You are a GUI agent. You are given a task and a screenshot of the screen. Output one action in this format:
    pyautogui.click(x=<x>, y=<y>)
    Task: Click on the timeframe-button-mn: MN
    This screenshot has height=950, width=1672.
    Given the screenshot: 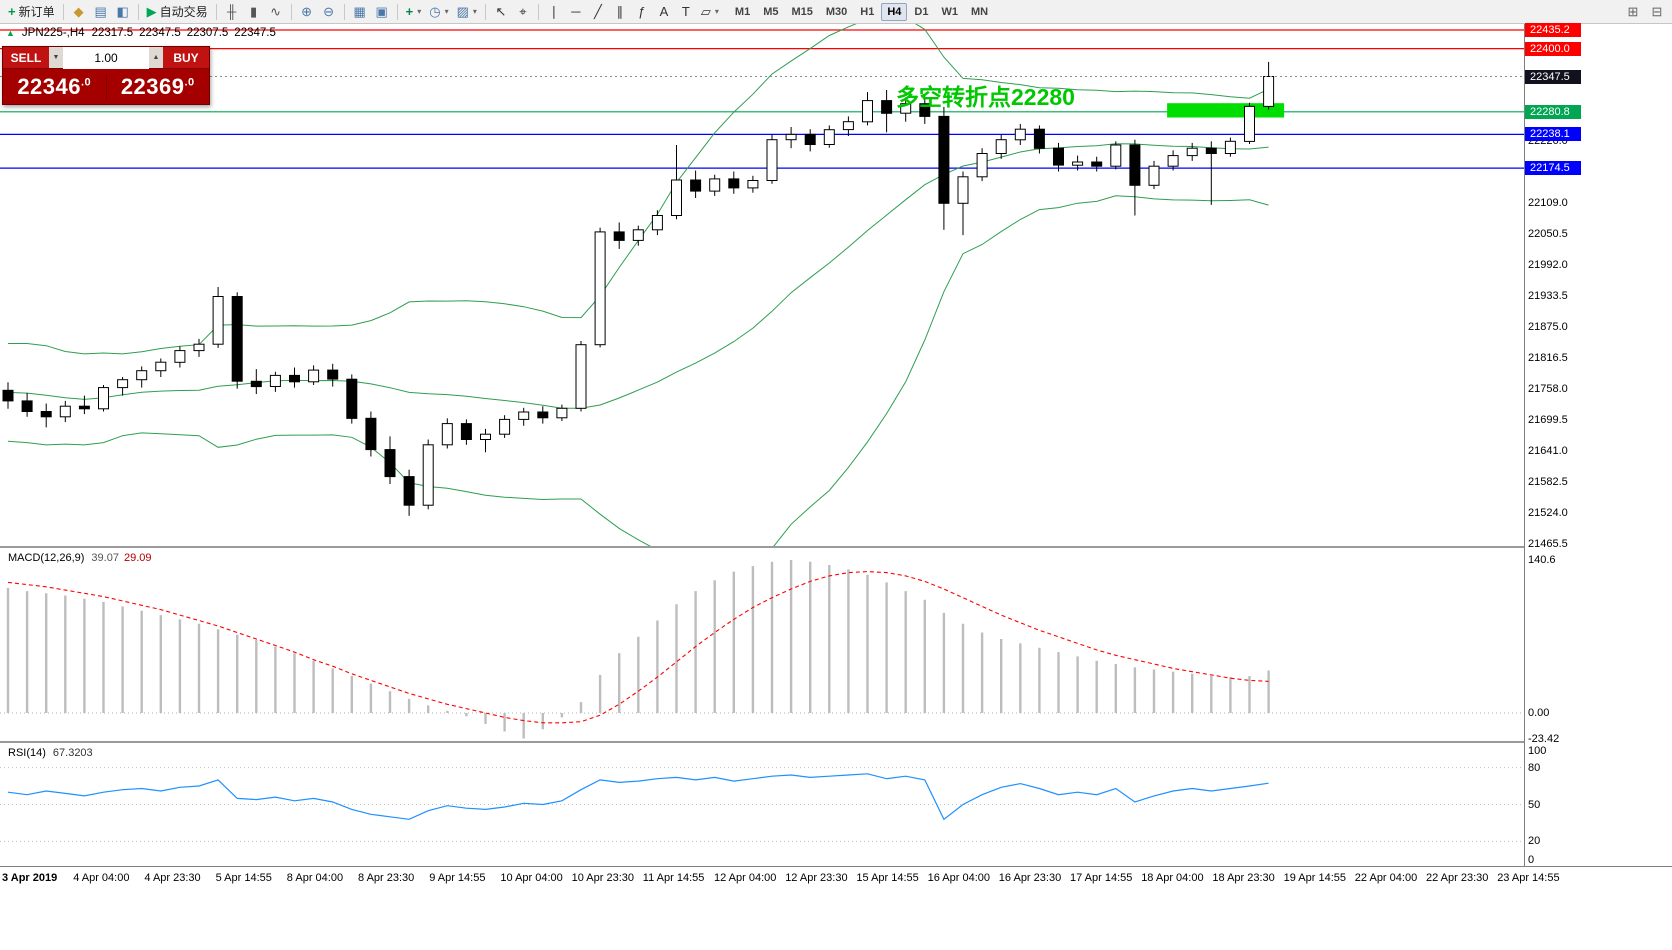 What is the action you would take?
    pyautogui.click(x=979, y=12)
    